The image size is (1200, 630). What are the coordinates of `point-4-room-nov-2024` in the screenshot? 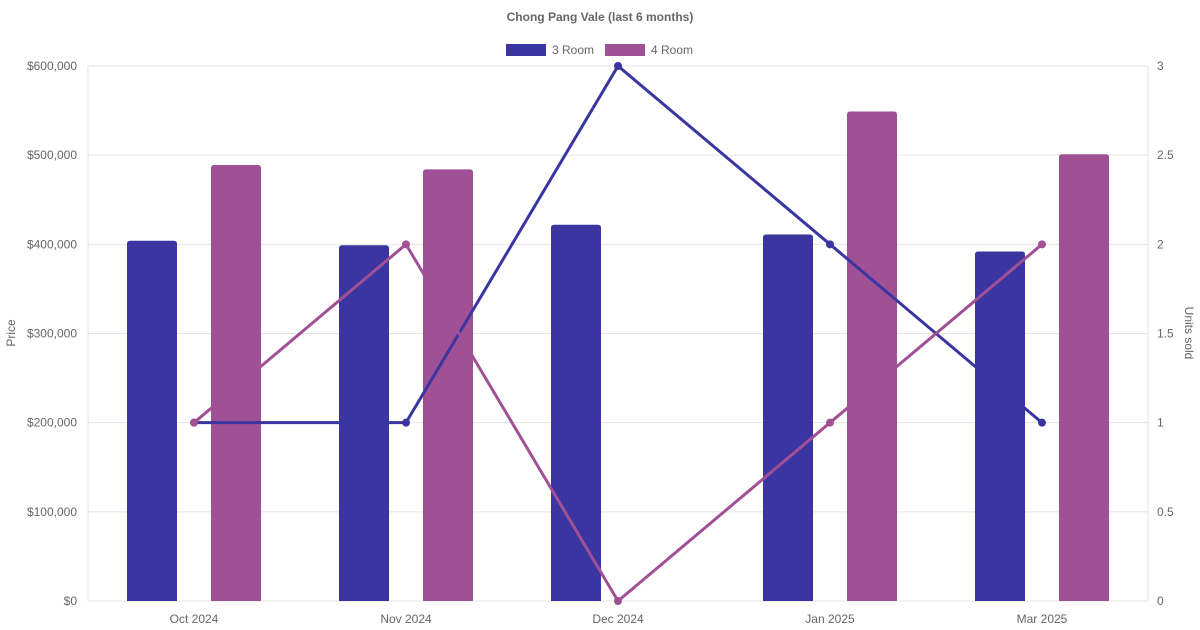 It's located at (406, 244).